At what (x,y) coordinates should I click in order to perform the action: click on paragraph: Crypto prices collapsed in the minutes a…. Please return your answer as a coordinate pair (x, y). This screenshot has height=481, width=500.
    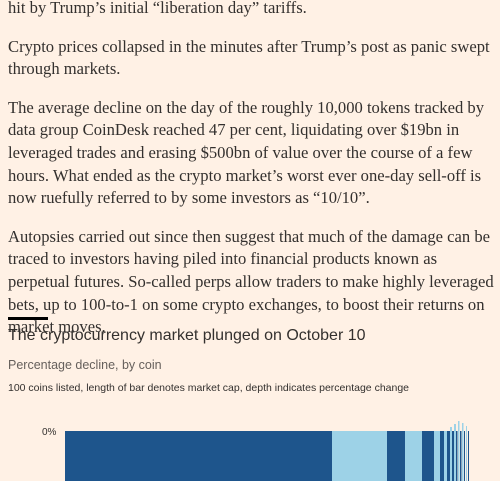
    Looking at the image, I should click on (249, 57).